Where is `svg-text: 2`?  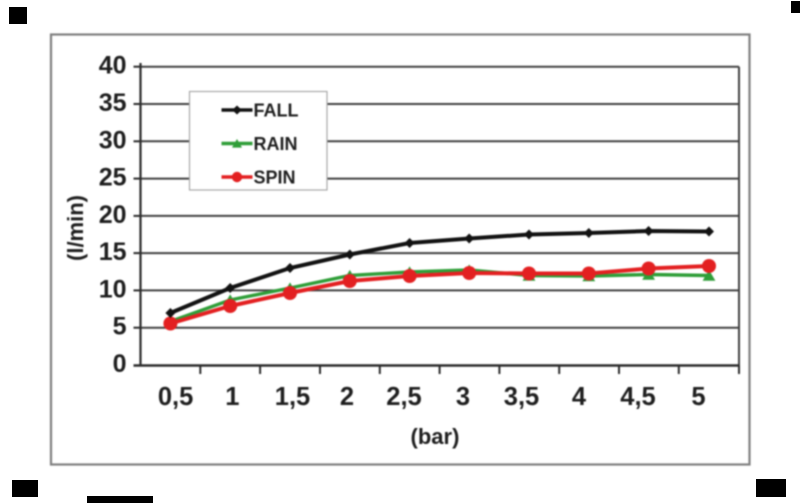 svg-text: 2 is located at coordinates (347, 397).